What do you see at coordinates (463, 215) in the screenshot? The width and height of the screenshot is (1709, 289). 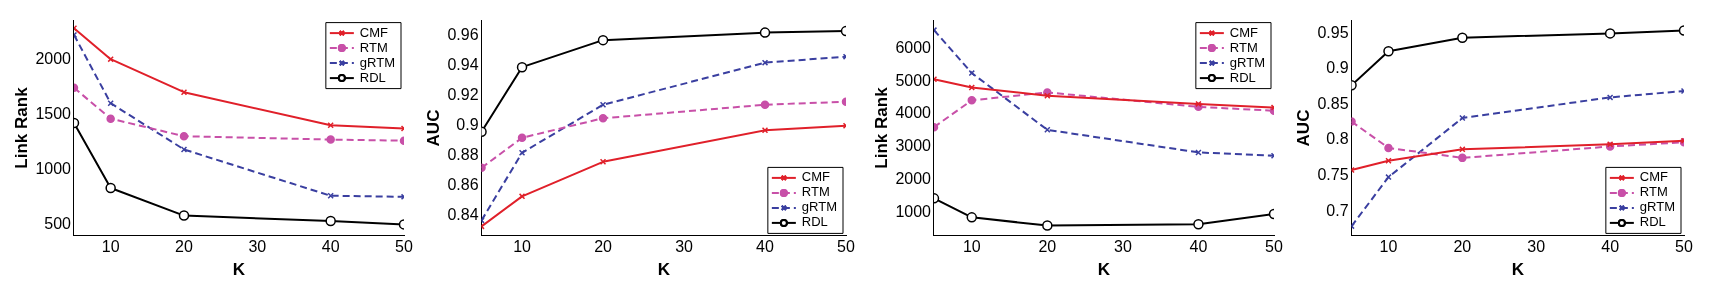 I see `y-tick-label: 0.84` at bounding box center [463, 215].